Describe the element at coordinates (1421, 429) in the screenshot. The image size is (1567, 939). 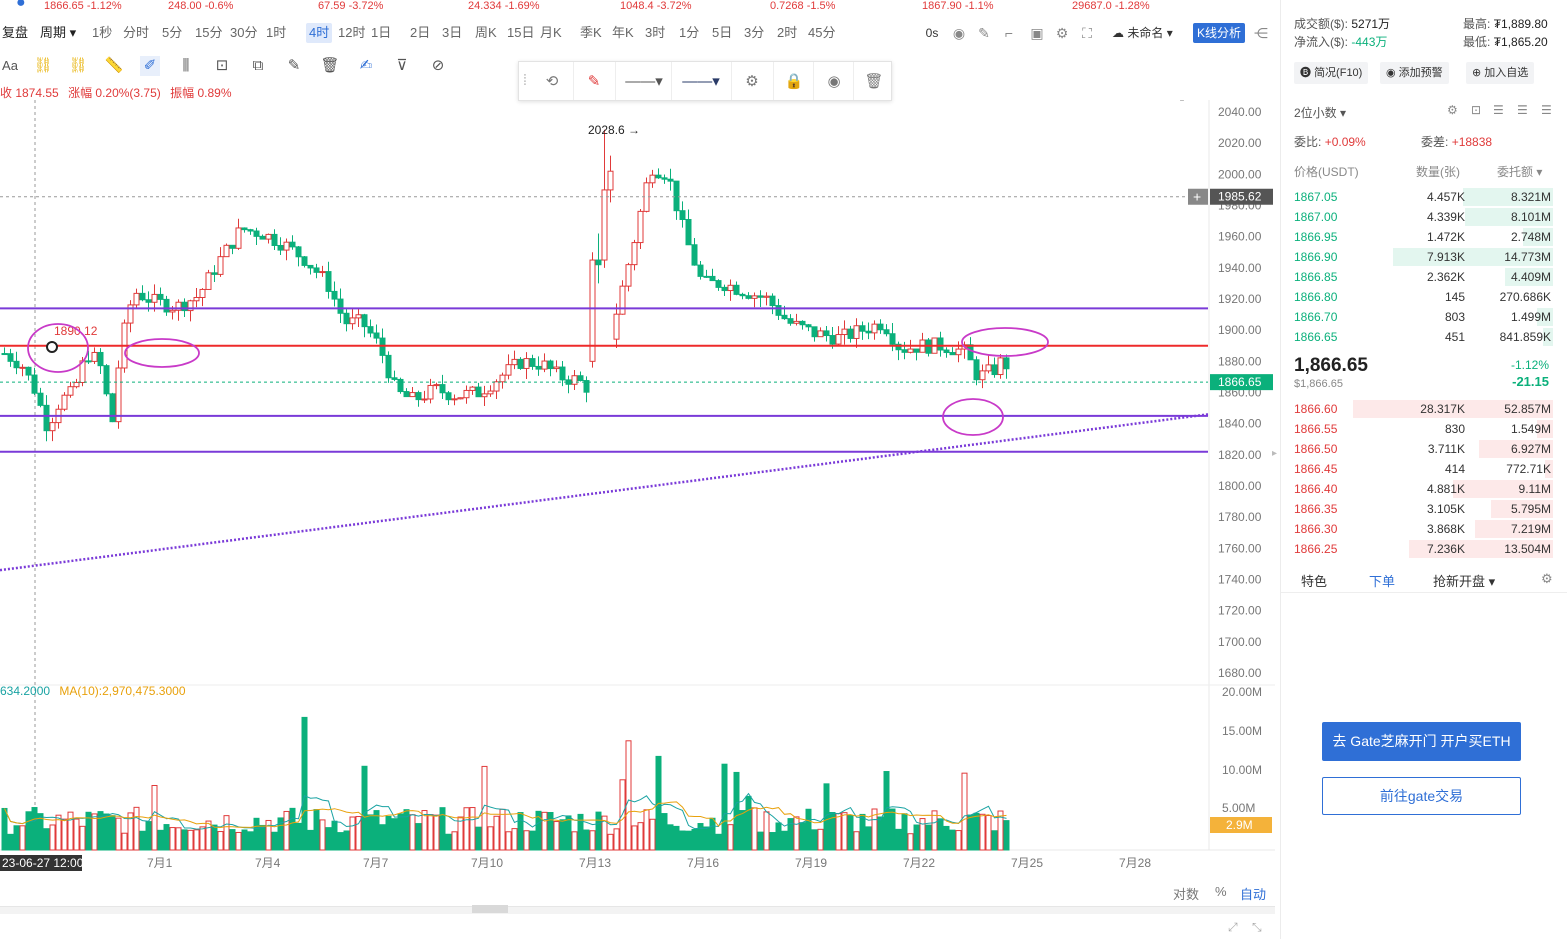
I see `orderbook-row: 1866.55 830 1.549M` at that location.